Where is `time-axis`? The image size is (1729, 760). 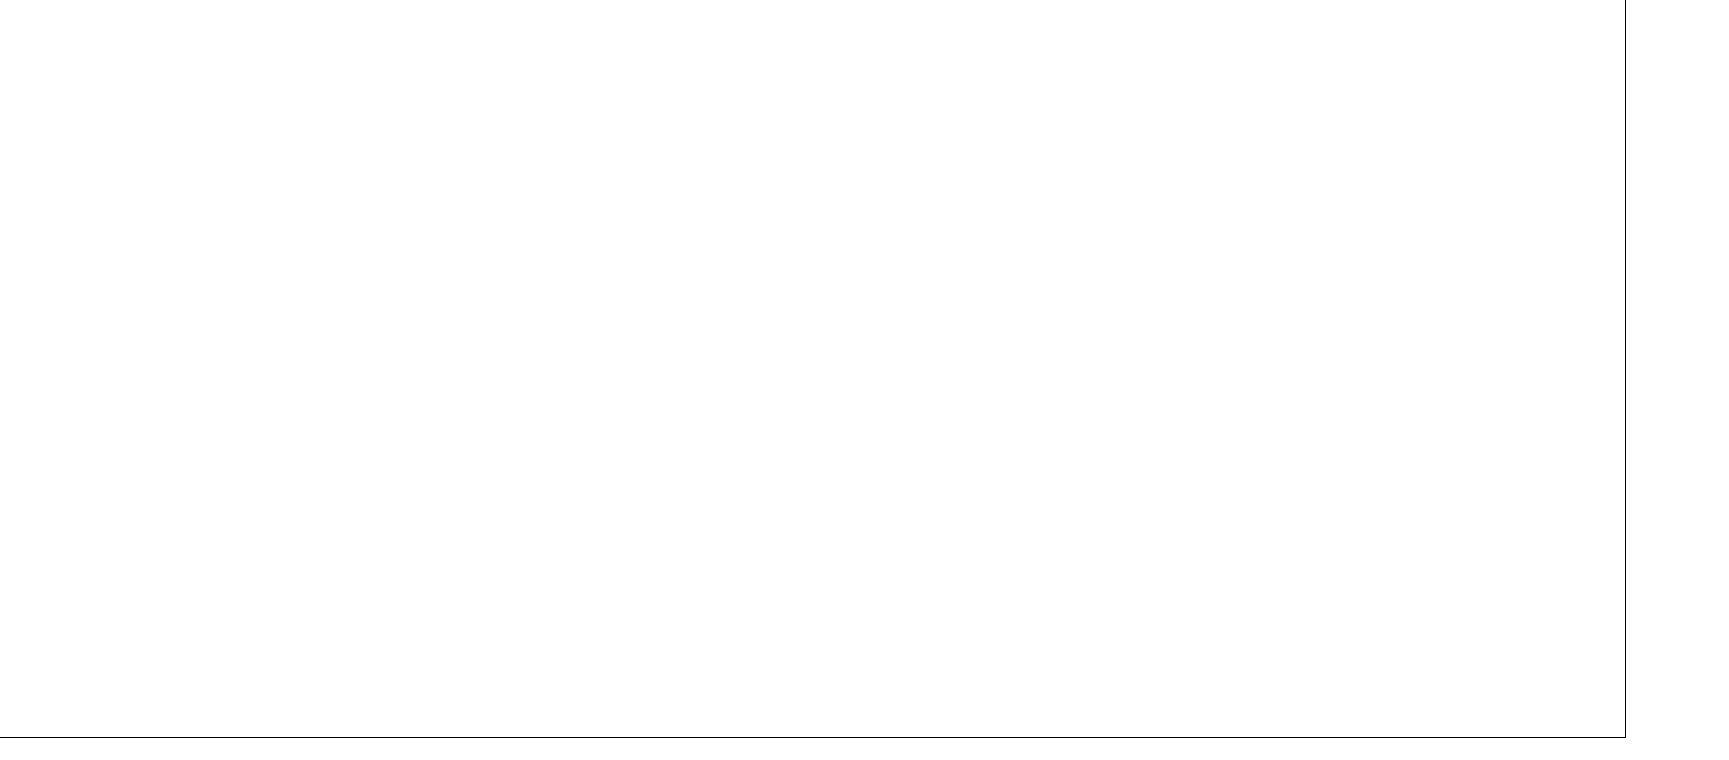 time-axis is located at coordinates (813, 749).